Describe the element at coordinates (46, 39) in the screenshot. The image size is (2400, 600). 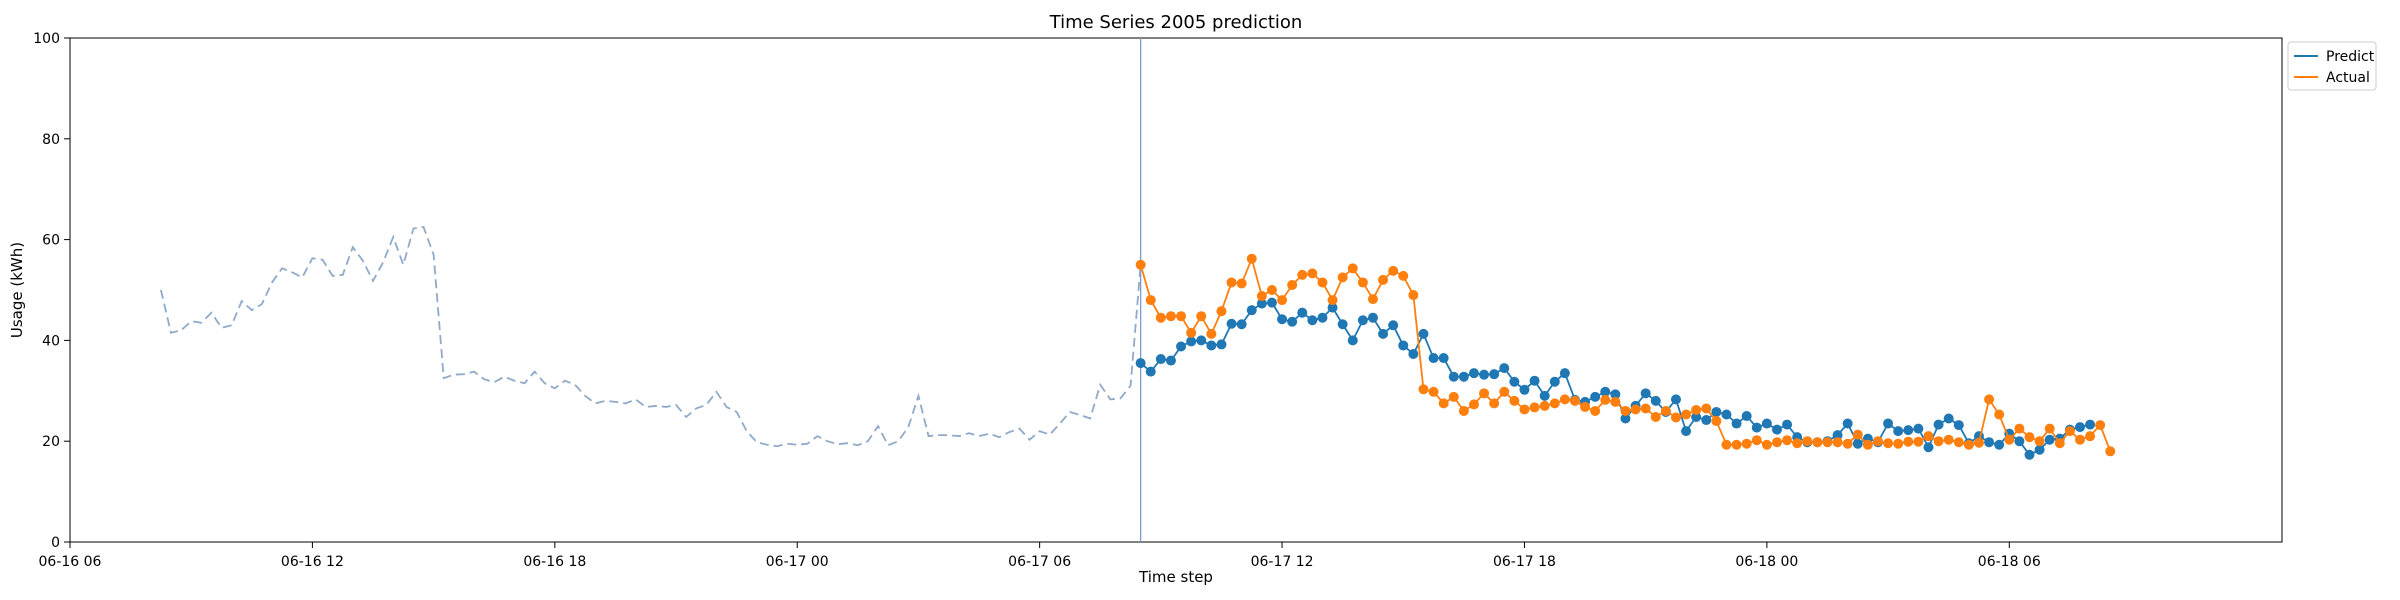
I see `y-tick-label: 100` at that location.